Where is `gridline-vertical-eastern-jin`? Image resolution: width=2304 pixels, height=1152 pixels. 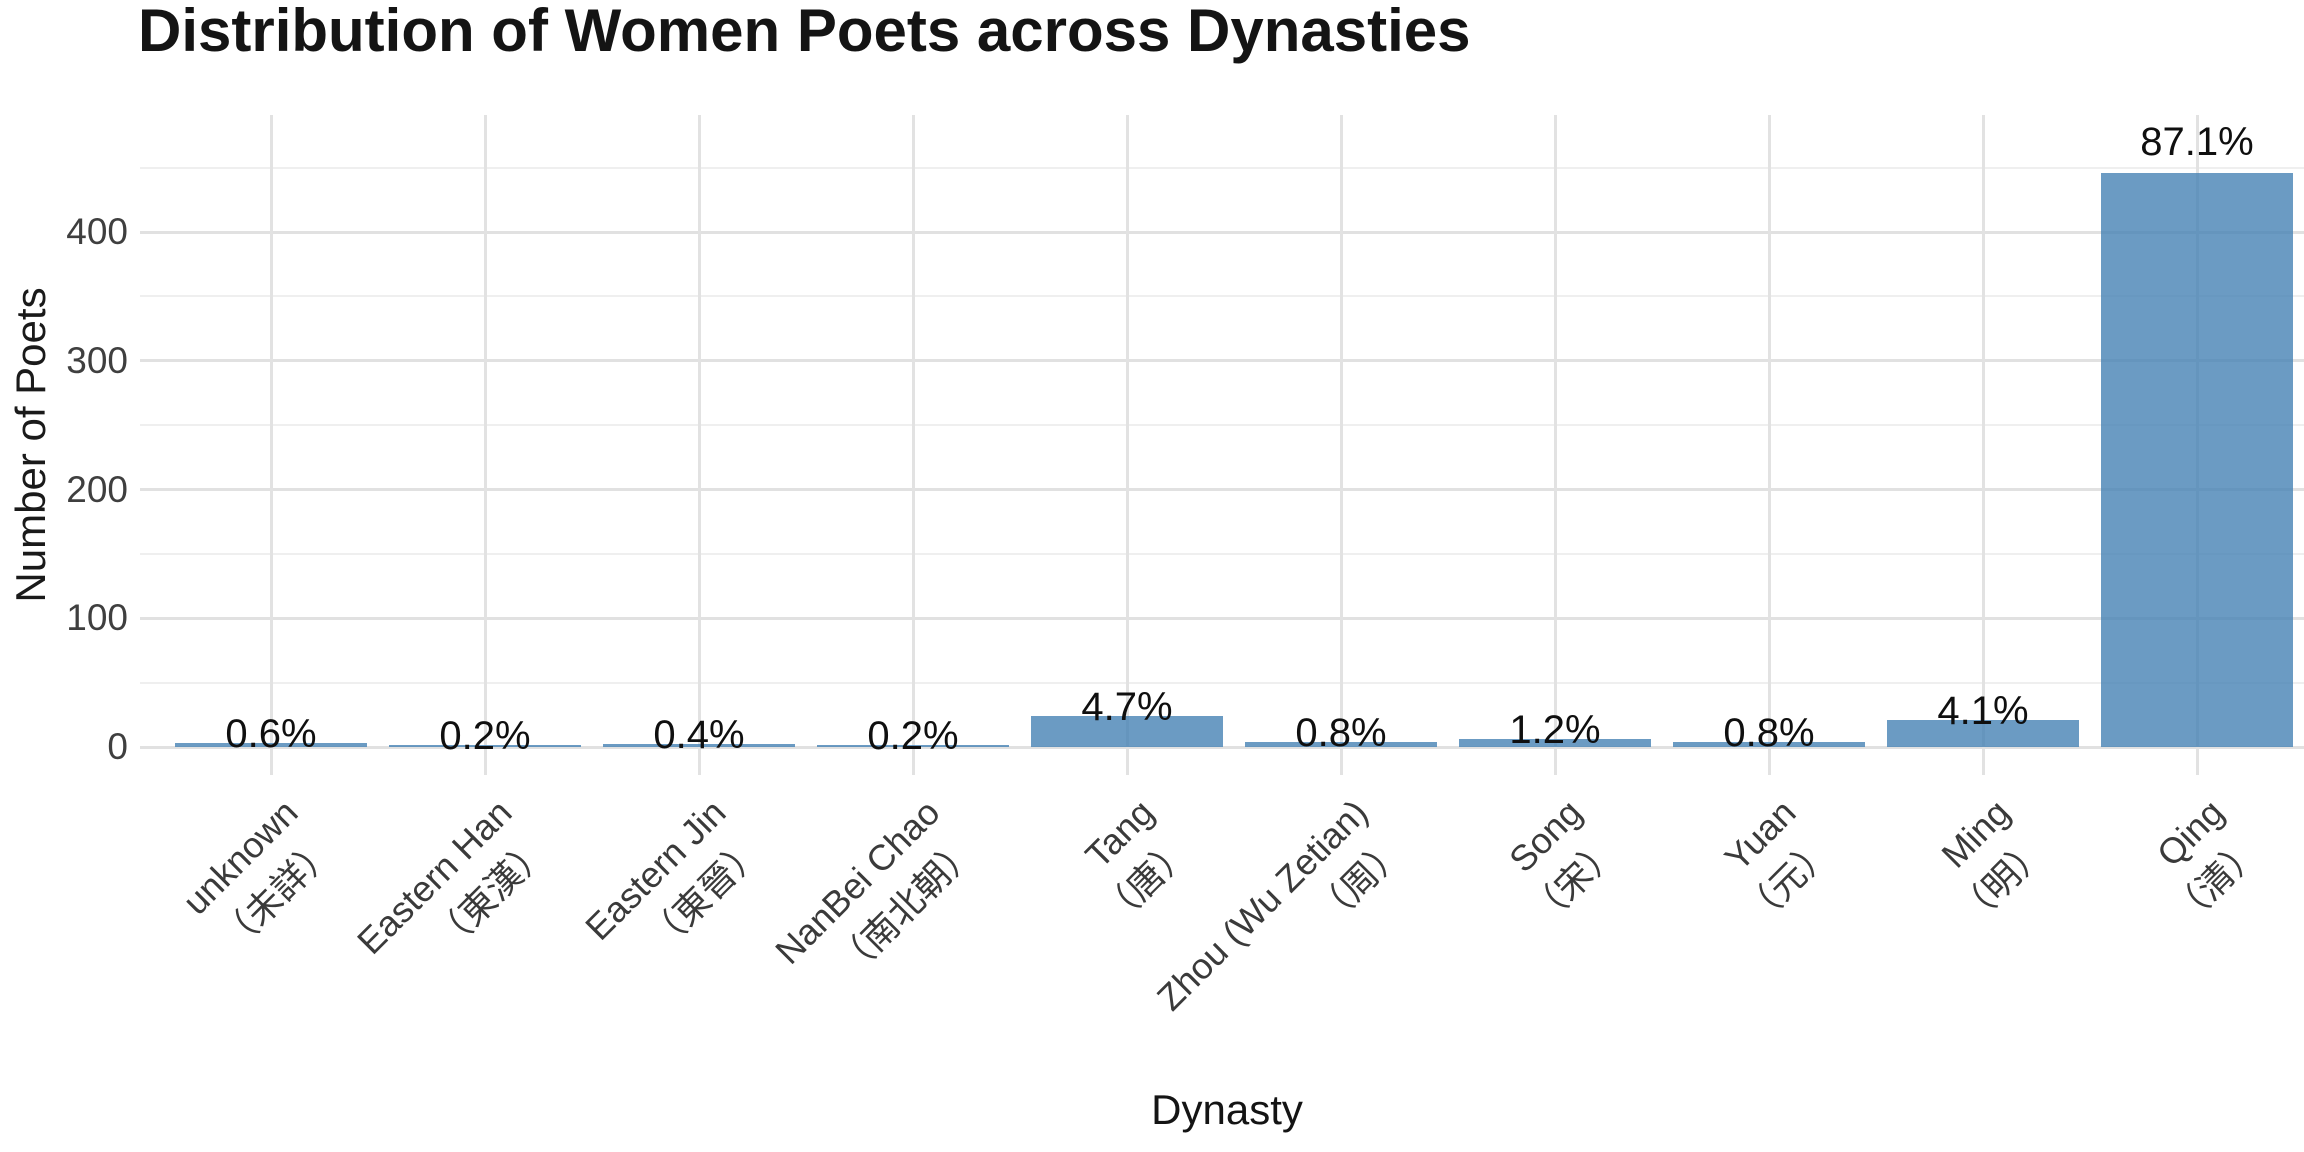
gridline-vertical-eastern-jin is located at coordinates (699, 445).